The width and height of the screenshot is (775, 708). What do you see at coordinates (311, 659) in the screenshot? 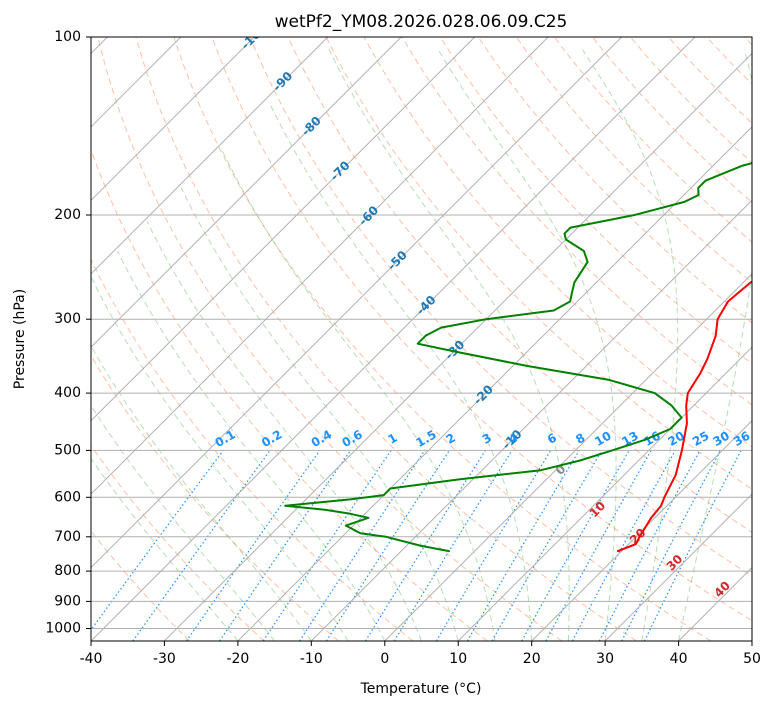
I see `x-tick-label: -10` at bounding box center [311, 659].